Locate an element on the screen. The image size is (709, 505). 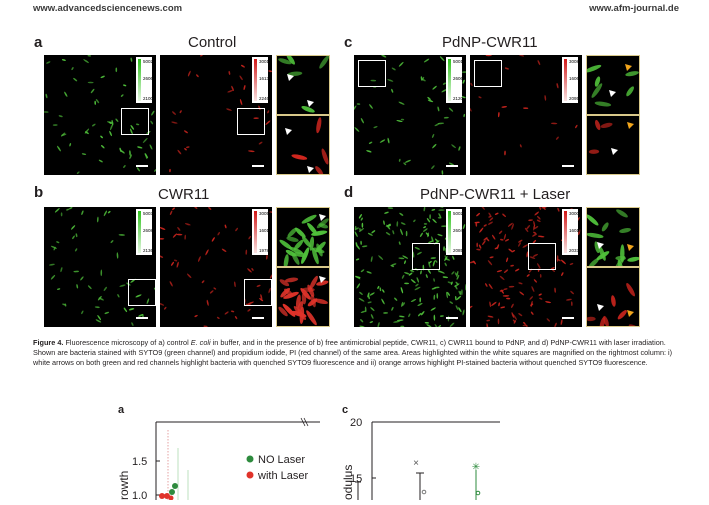
orange-arrow-icon is located at coordinates (628, 67).